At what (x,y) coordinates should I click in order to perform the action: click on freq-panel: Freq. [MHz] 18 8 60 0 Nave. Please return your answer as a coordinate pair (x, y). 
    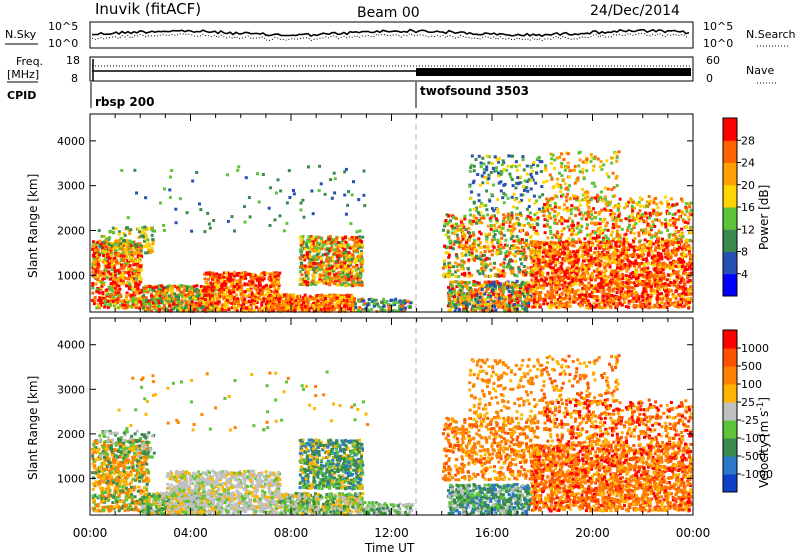
    Looking at the image, I should click on (392, 69).